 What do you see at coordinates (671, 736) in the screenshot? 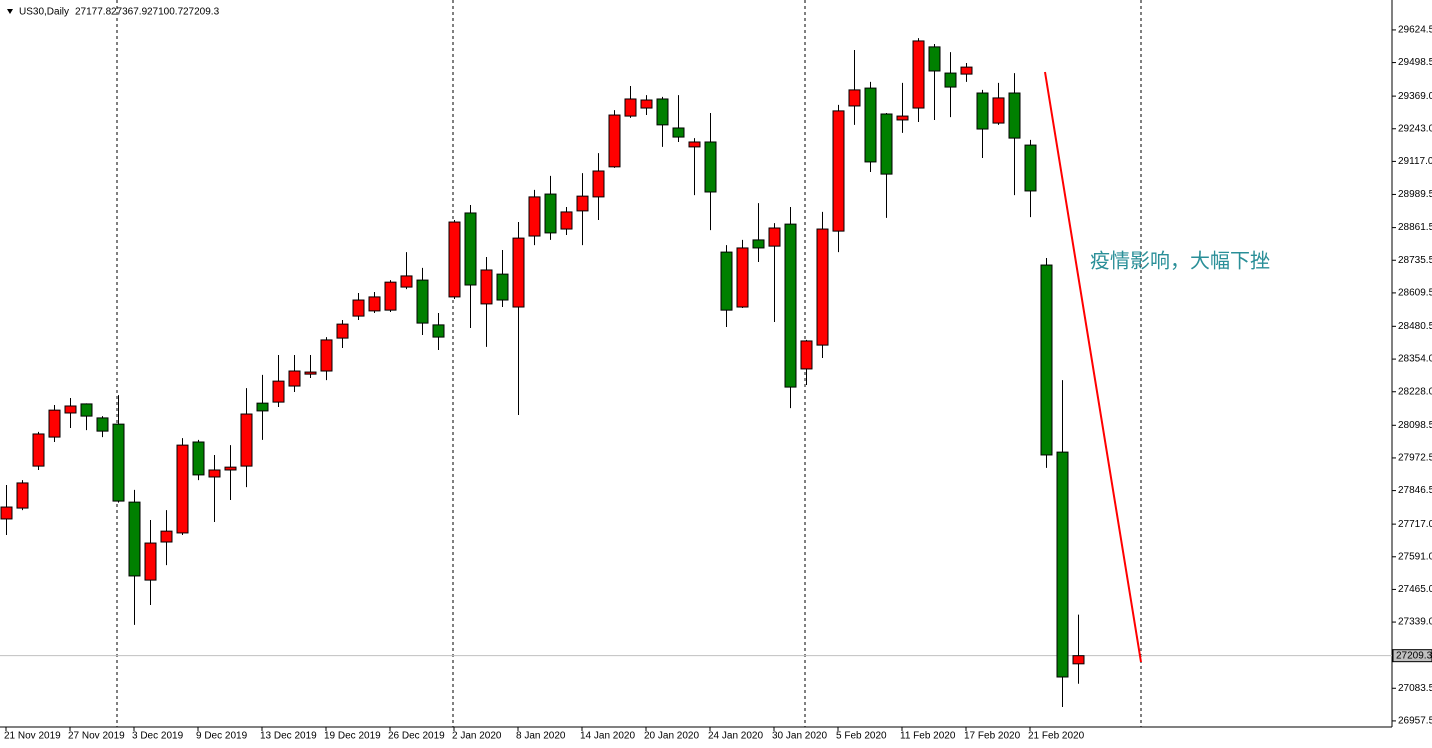
I see `x-tick-label: 20 Jan 2020` at bounding box center [671, 736].